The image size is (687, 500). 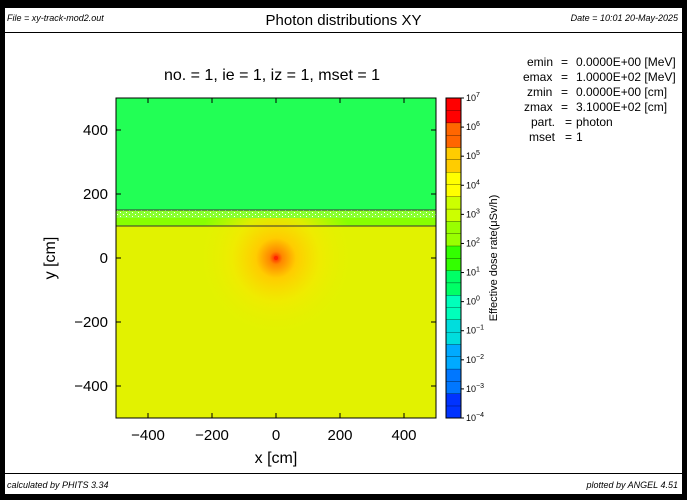 I want to click on date-label: Date = 10:01 20-May-2025, so click(x=624, y=18).